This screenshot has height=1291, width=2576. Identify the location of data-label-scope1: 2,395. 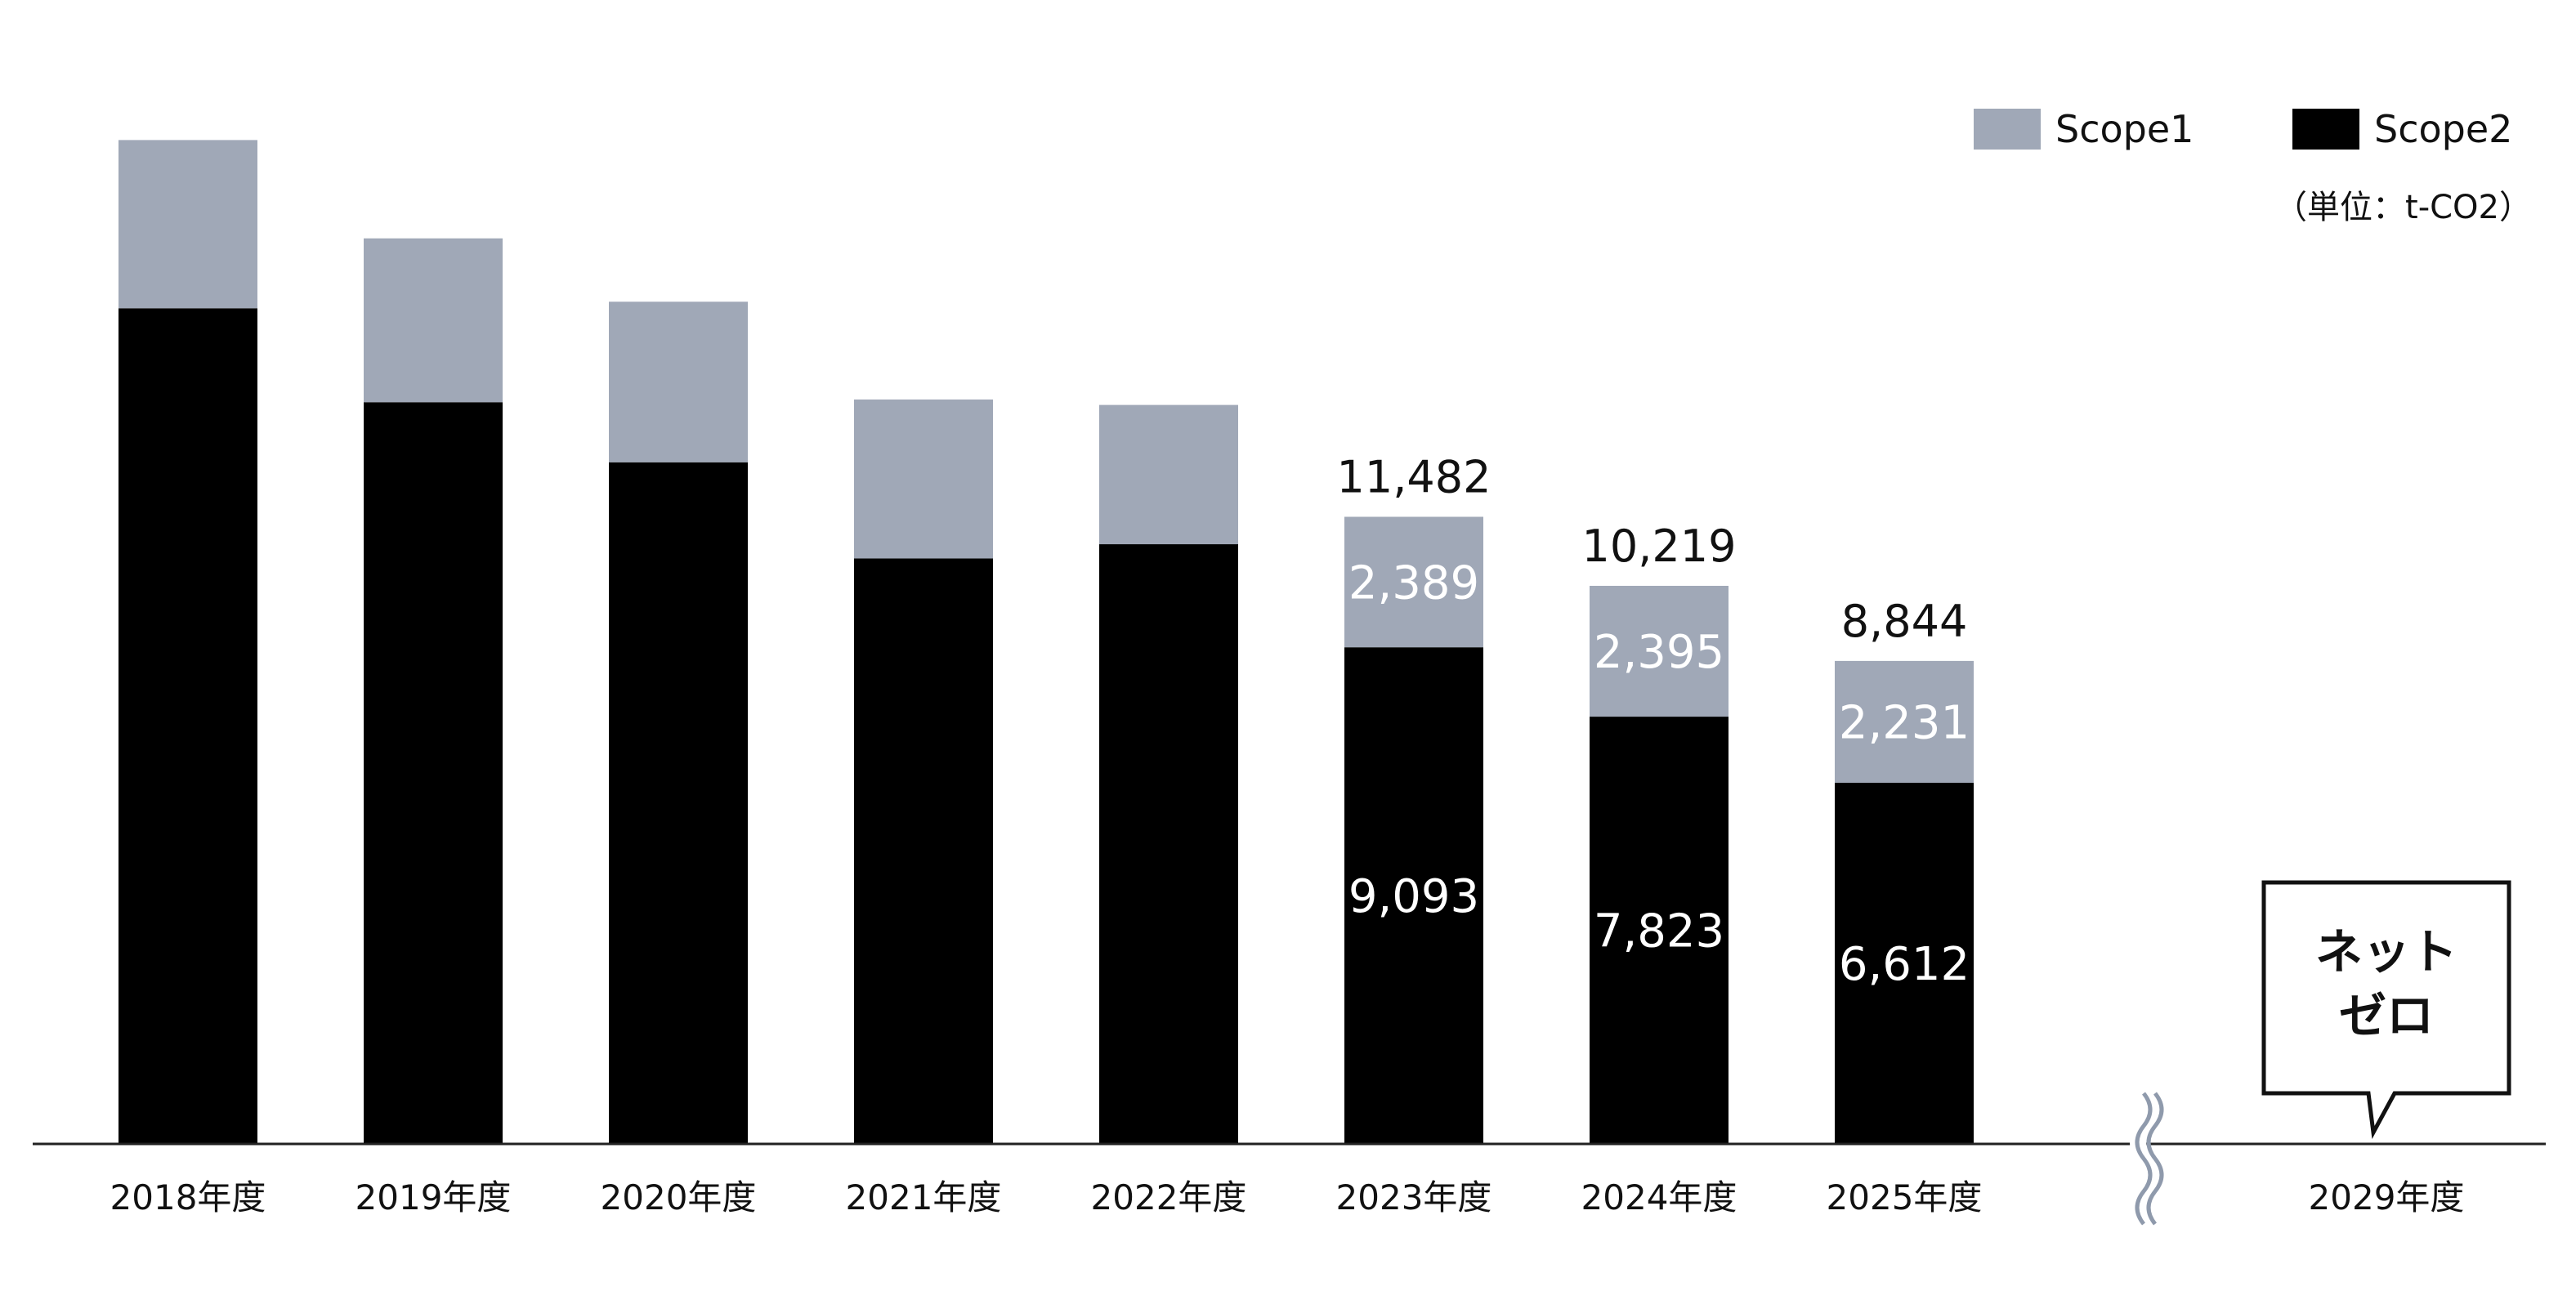
(1659, 652).